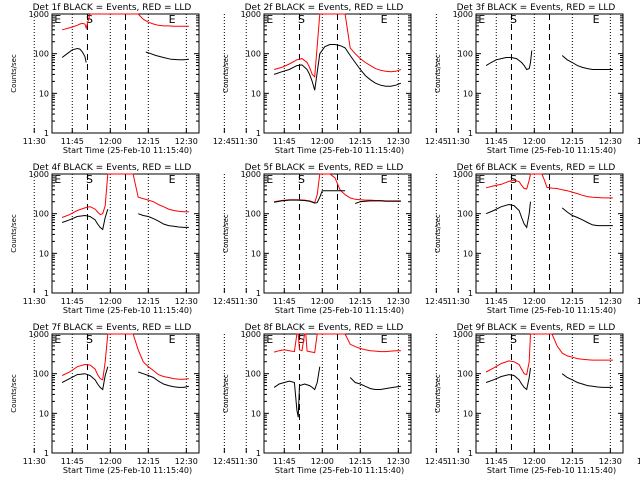 This screenshot has width=640, height=480. What do you see at coordinates (324, 328) in the screenshot?
I see `chart-title: Det 8f BLACK = Events, RED = LLD` at bounding box center [324, 328].